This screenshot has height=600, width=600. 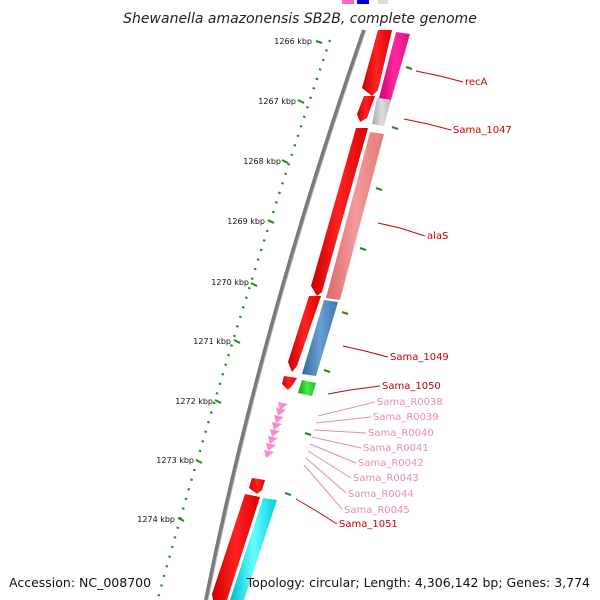 What do you see at coordinates (401, 433) in the screenshot?
I see `gene-label-Sama_R0040: Sama_R0040` at bounding box center [401, 433].